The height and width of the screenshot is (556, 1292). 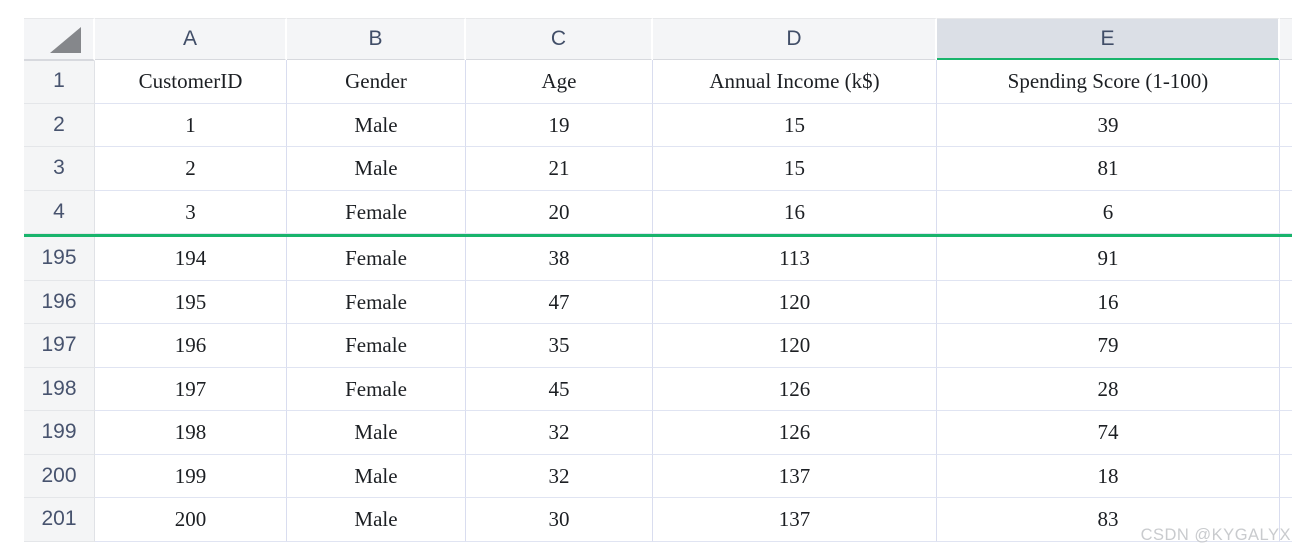 I want to click on hidden-rows-split-divider, so click(x=658, y=235).